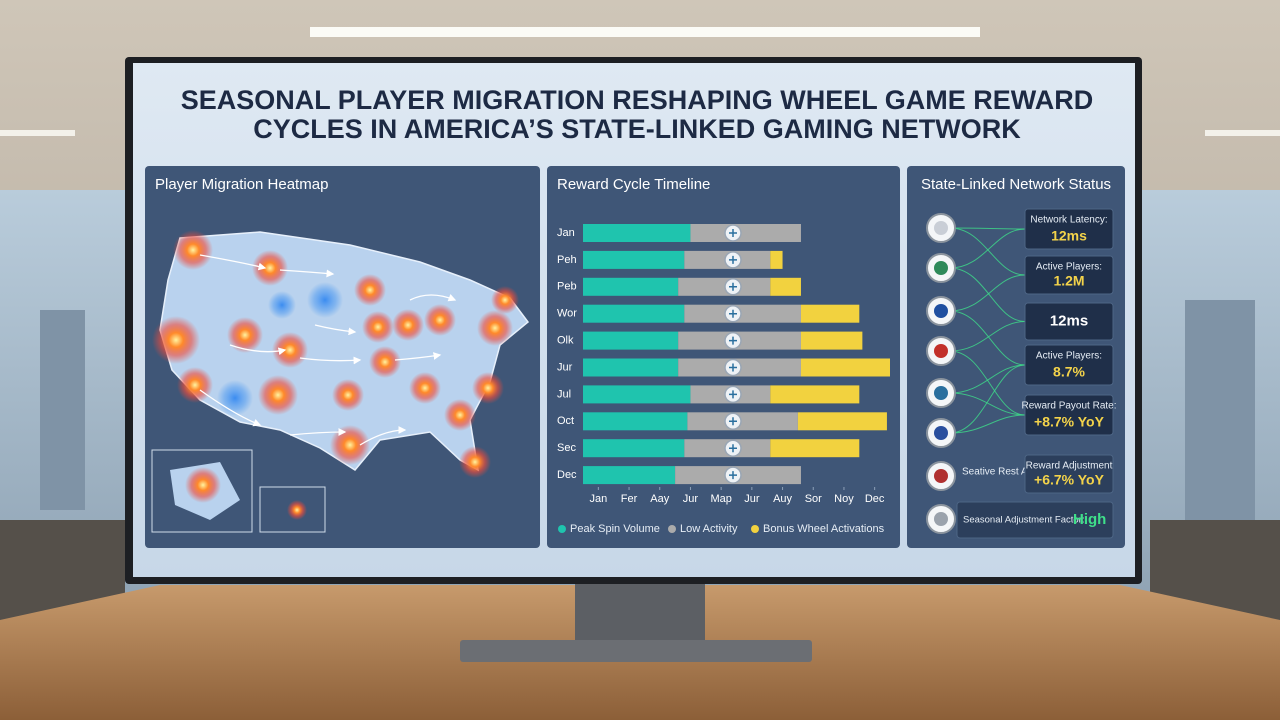 The width and height of the screenshot is (1280, 720). I want to click on x-tick-label: Jan, so click(598, 499).